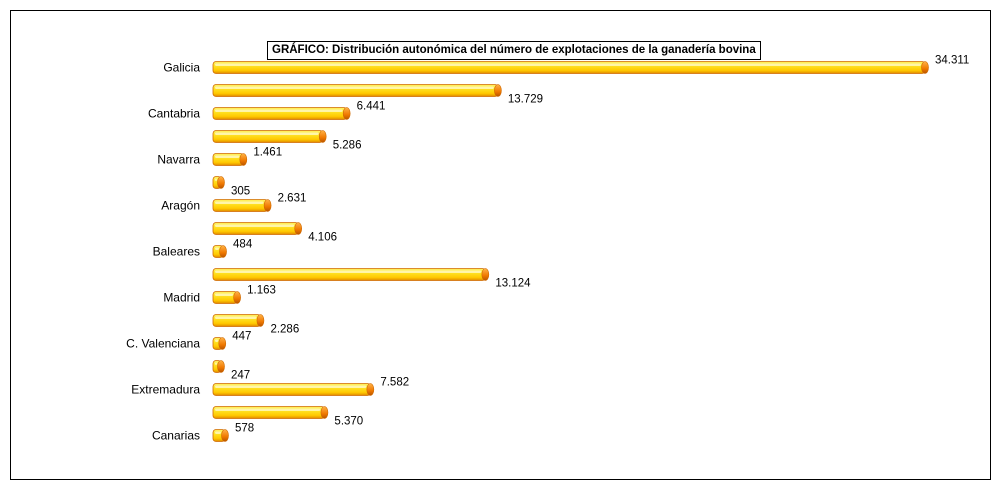 This screenshot has height=480, width=1003. What do you see at coordinates (371, 107) in the screenshot?
I see `value-label-2: 6.441` at bounding box center [371, 107].